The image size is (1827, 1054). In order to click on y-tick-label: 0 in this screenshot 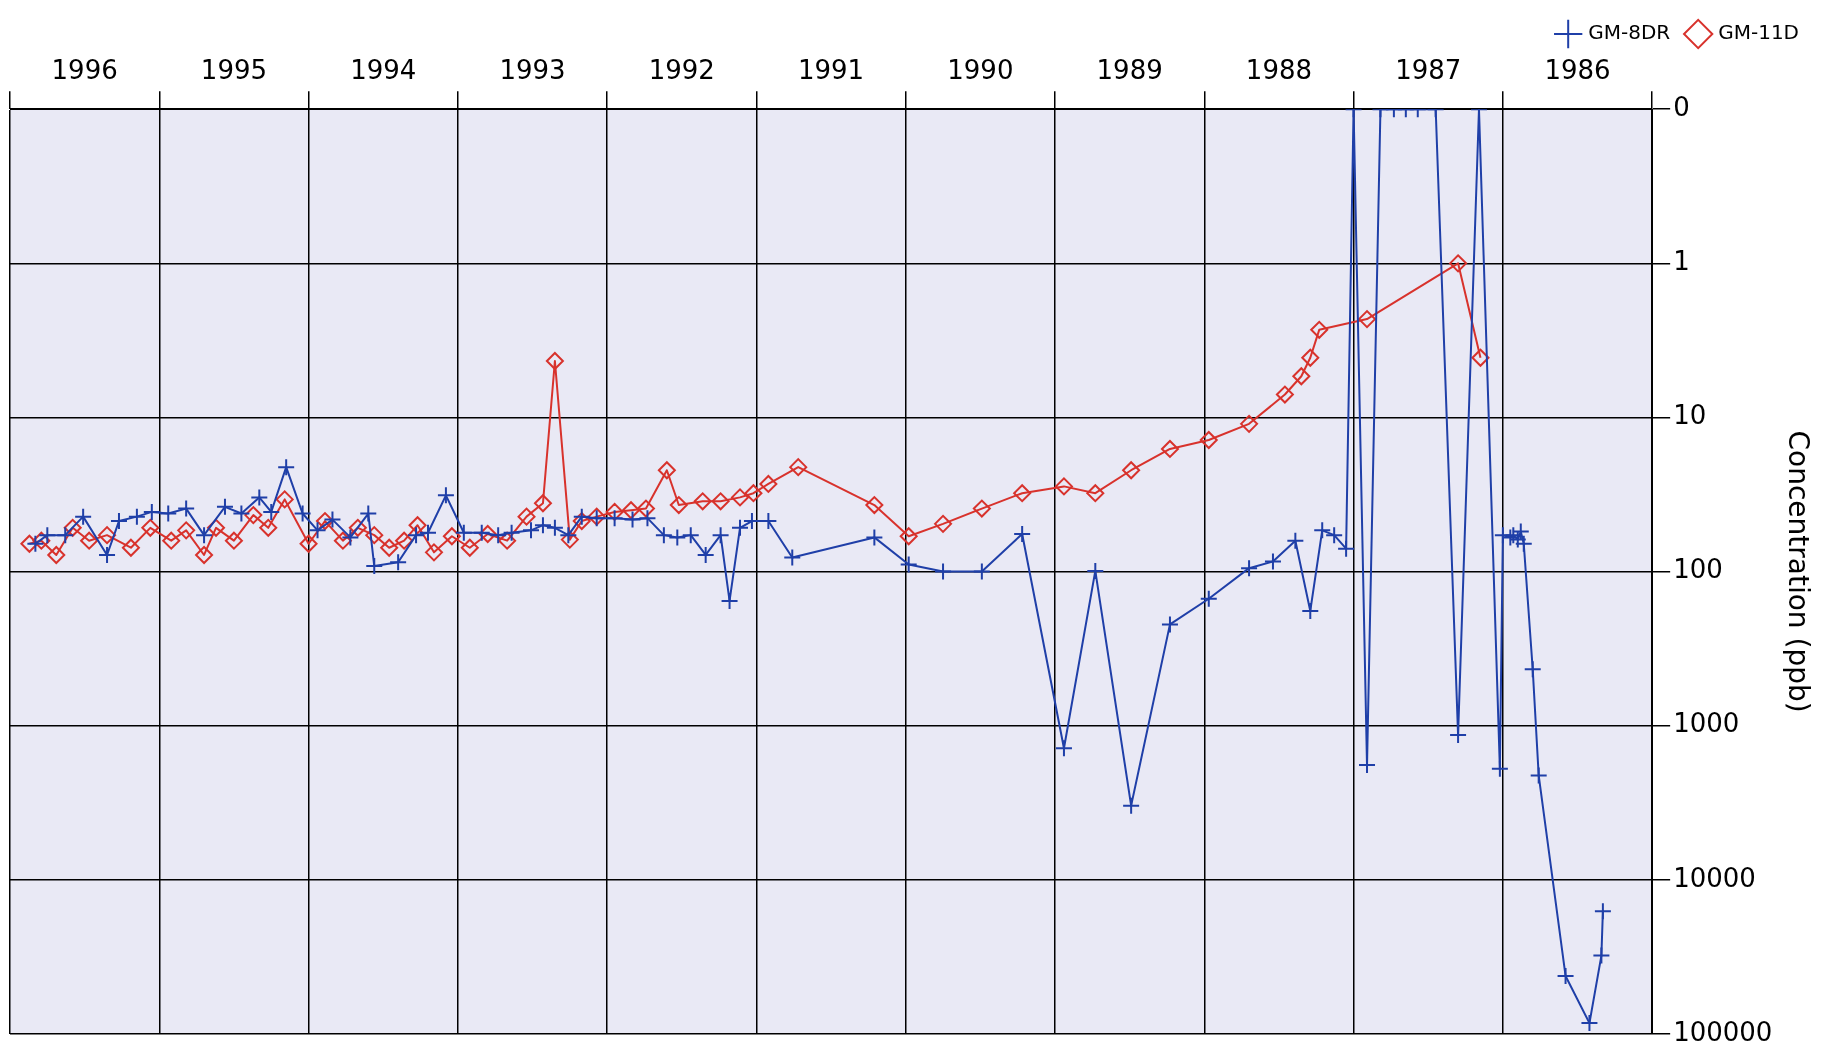, I will do `click(1681, 106)`.